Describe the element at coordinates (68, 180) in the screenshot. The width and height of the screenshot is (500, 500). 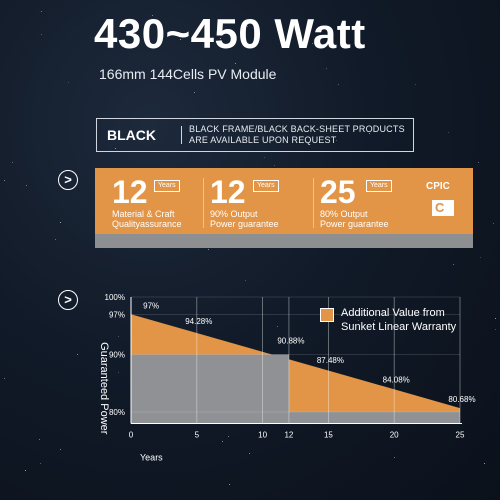
I see `chevron-right-icon: >` at that location.